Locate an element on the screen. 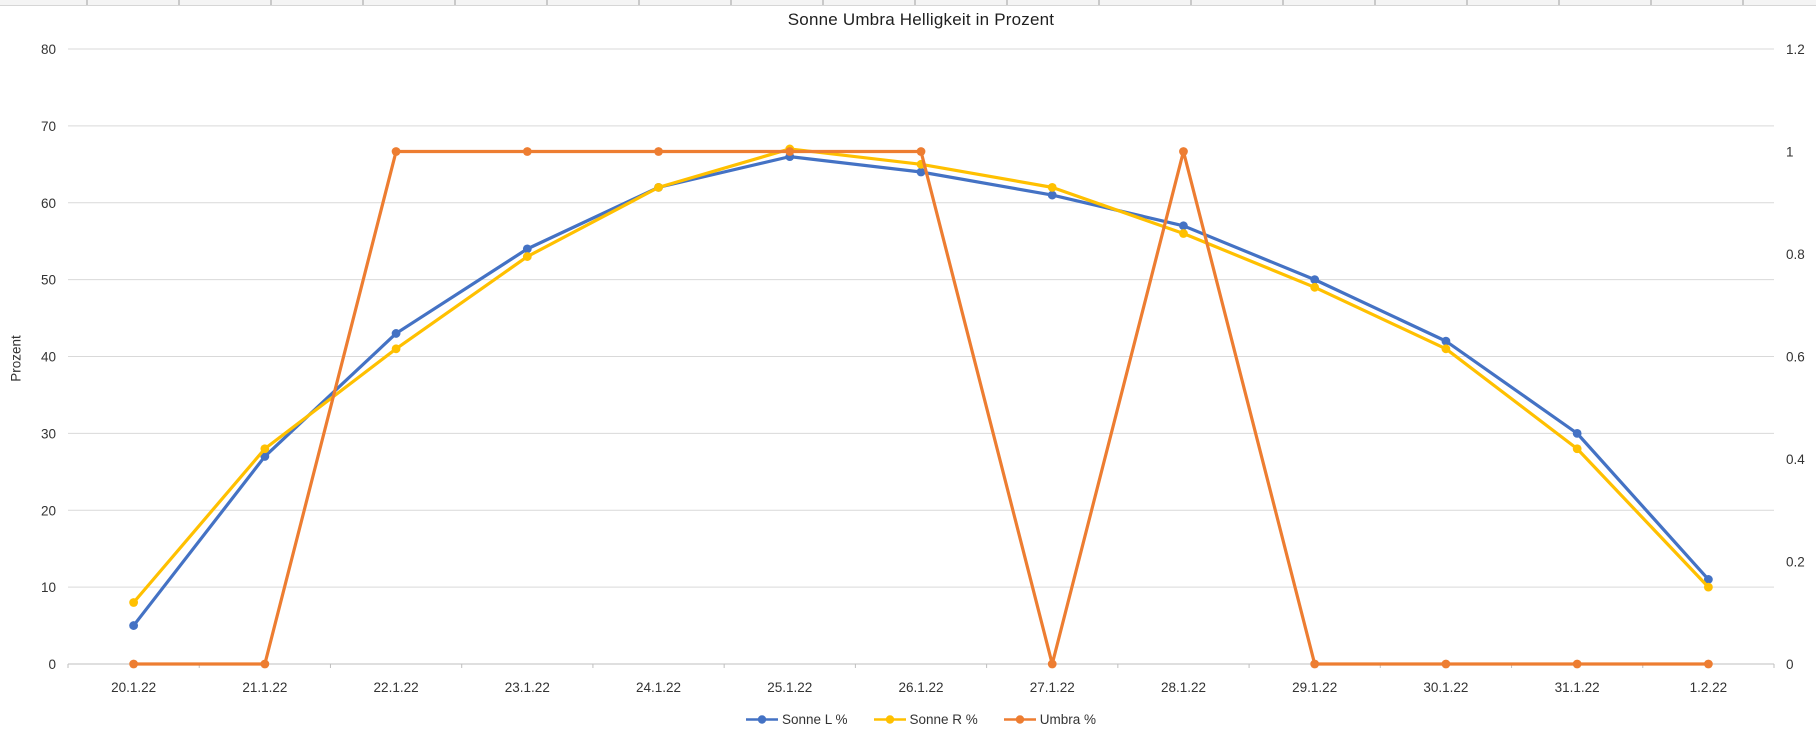 This screenshot has width=1816, height=734. right-axis-tick-label: 0.2 is located at coordinates (1795, 562).